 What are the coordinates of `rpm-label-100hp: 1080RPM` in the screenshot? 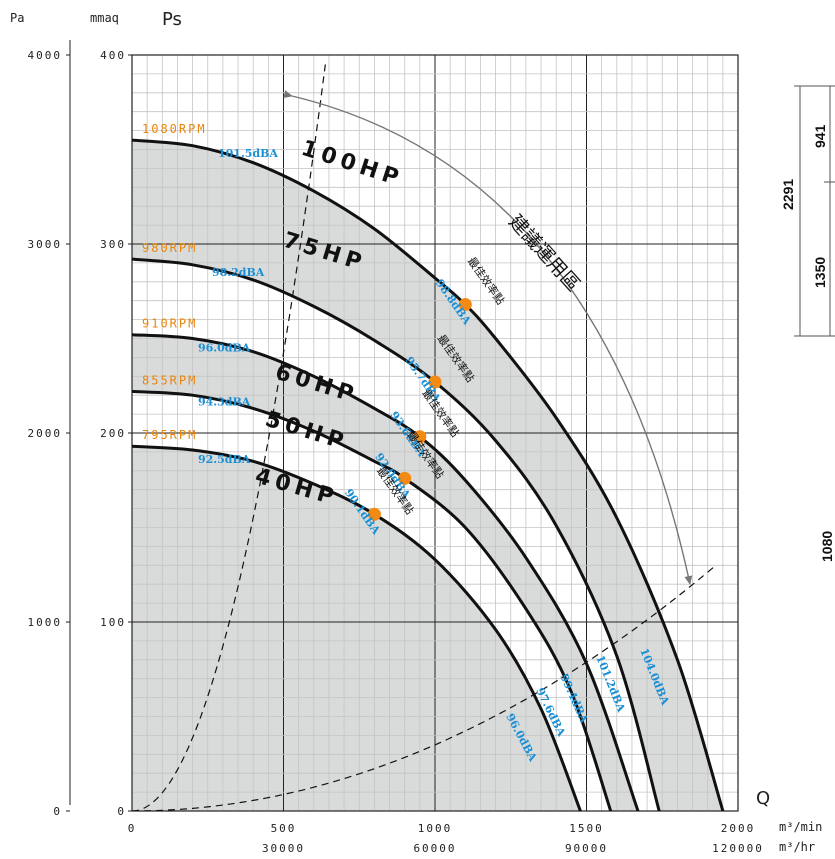 It's located at (174, 129).